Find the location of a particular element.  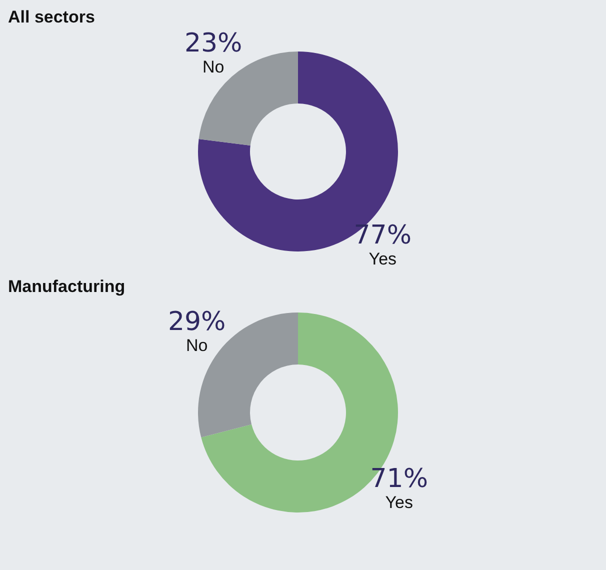

chart-title: Manufacturing is located at coordinates (67, 286).